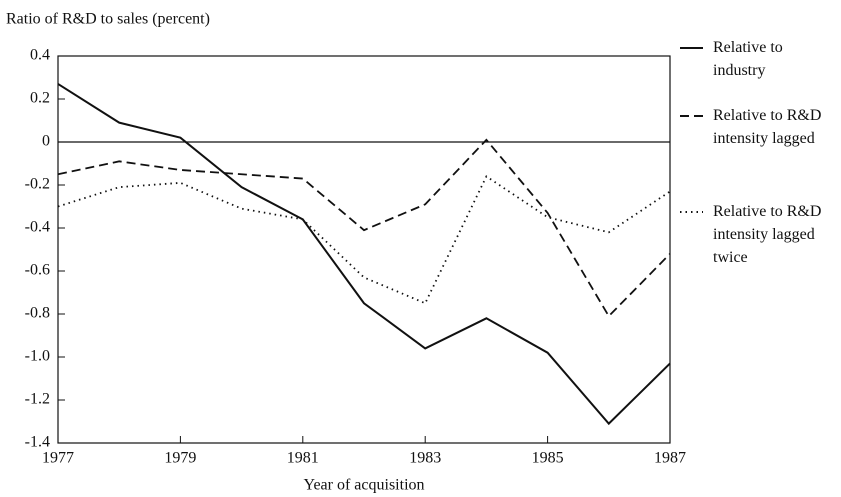 The height and width of the screenshot is (497, 841). I want to click on legend-label: Relative to R&D intensity lagged, so click(767, 127).